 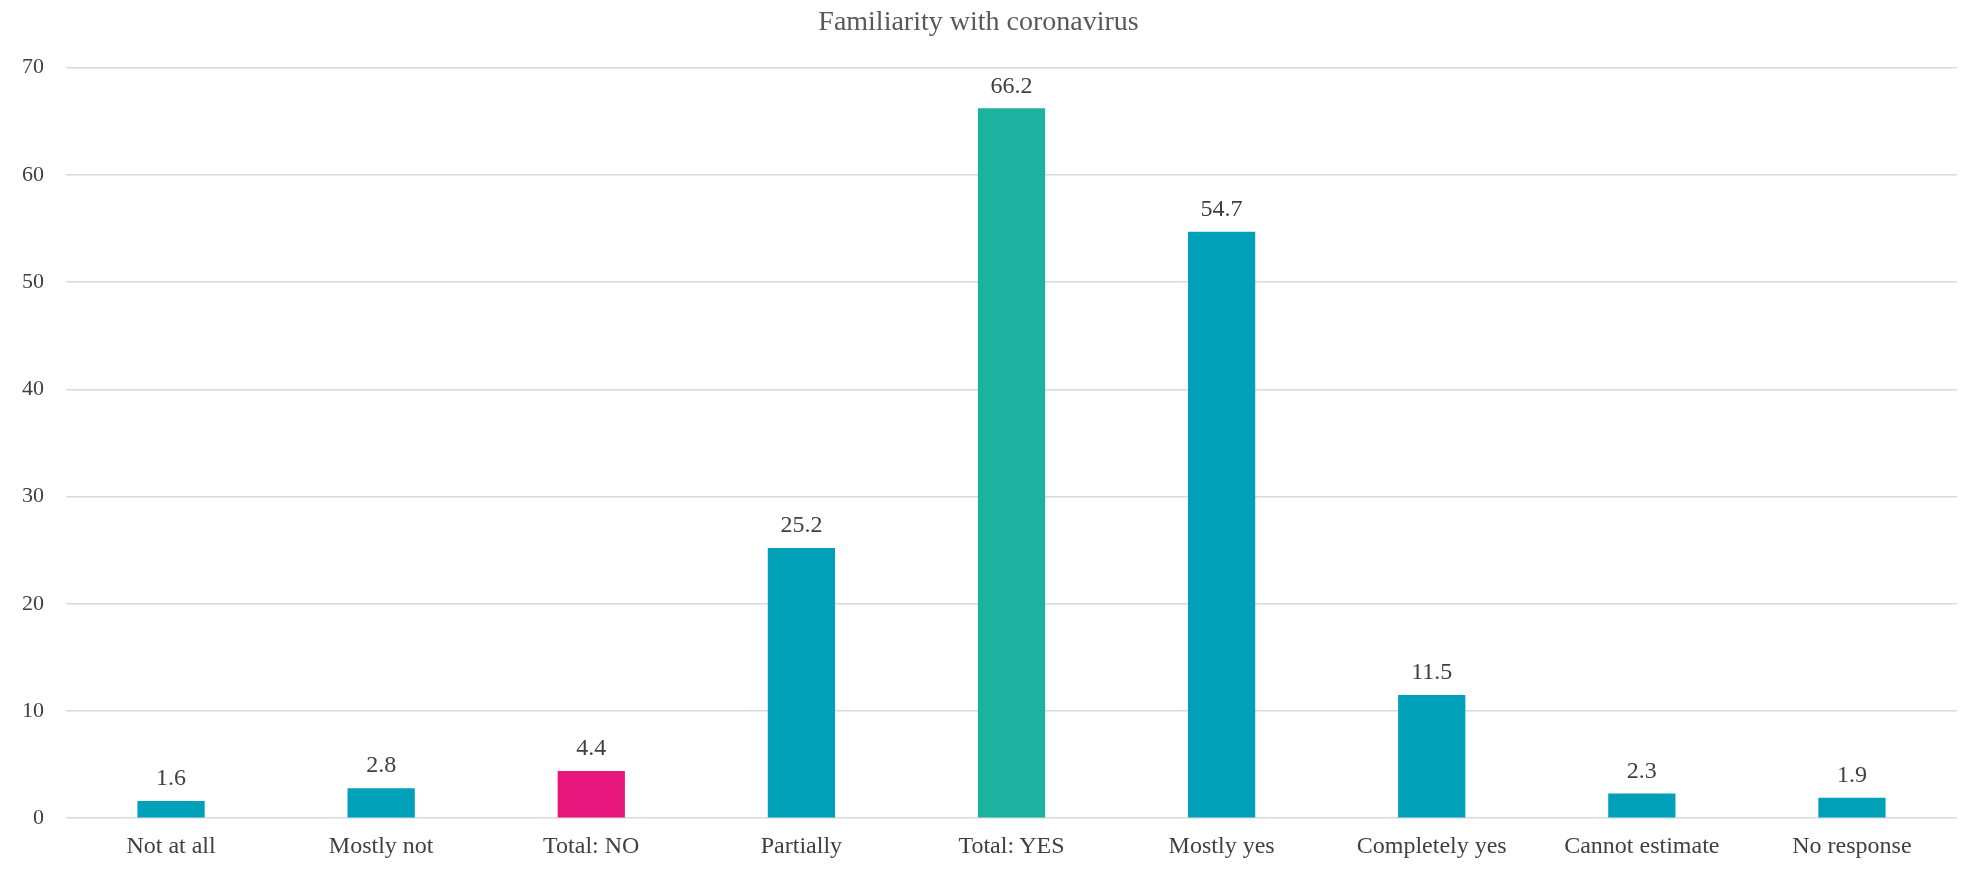 What do you see at coordinates (1221, 207) in the screenshot?
I see `data-label: 54.7` at bounding box center [1221, 207].